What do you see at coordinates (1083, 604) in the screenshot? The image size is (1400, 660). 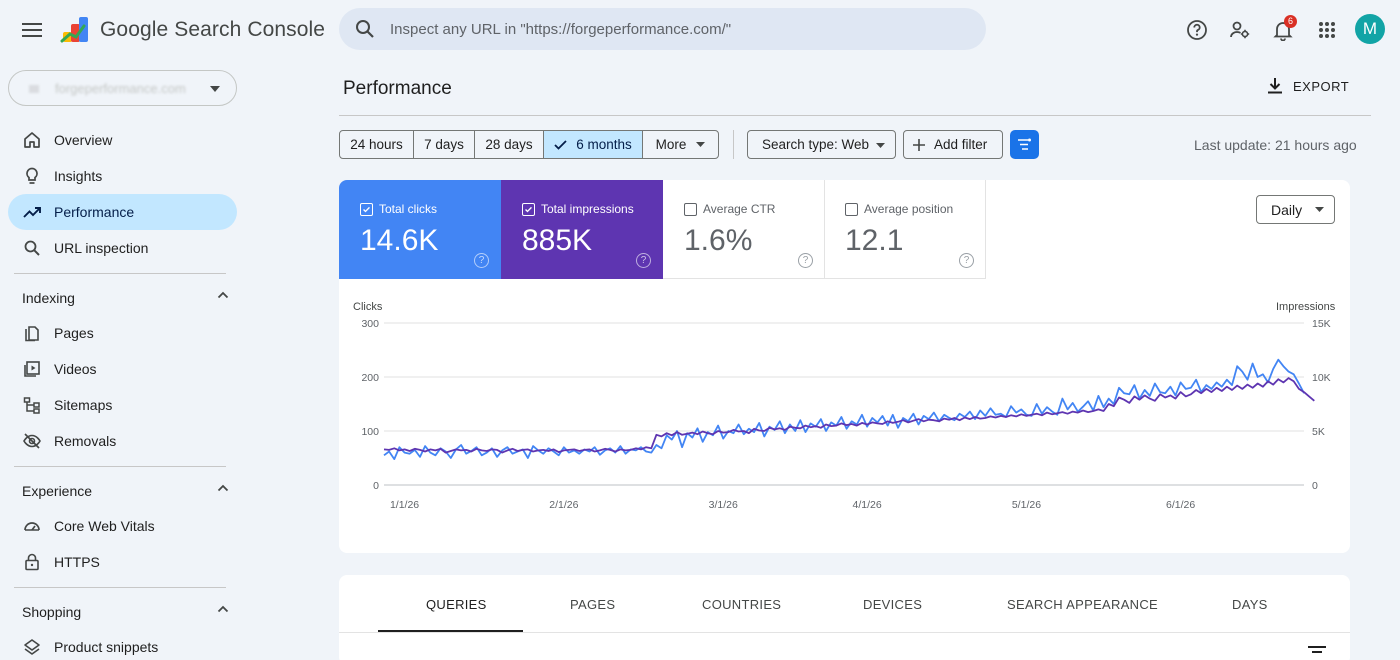 I see `tab-label: SEARCH APPEARANCE` at bounding box center [1083, 604].